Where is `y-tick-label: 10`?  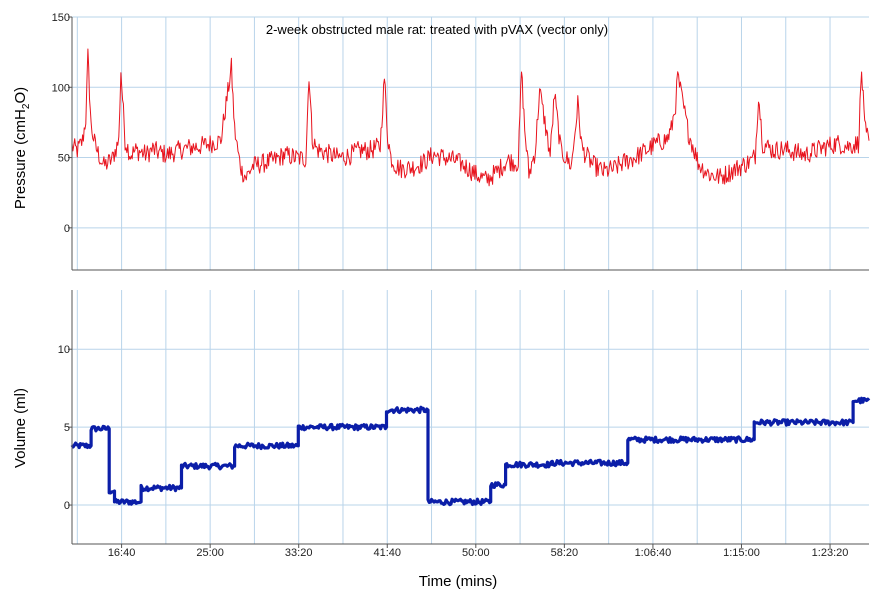
y-tick-label: 10 is located at coordinates (64, 350).